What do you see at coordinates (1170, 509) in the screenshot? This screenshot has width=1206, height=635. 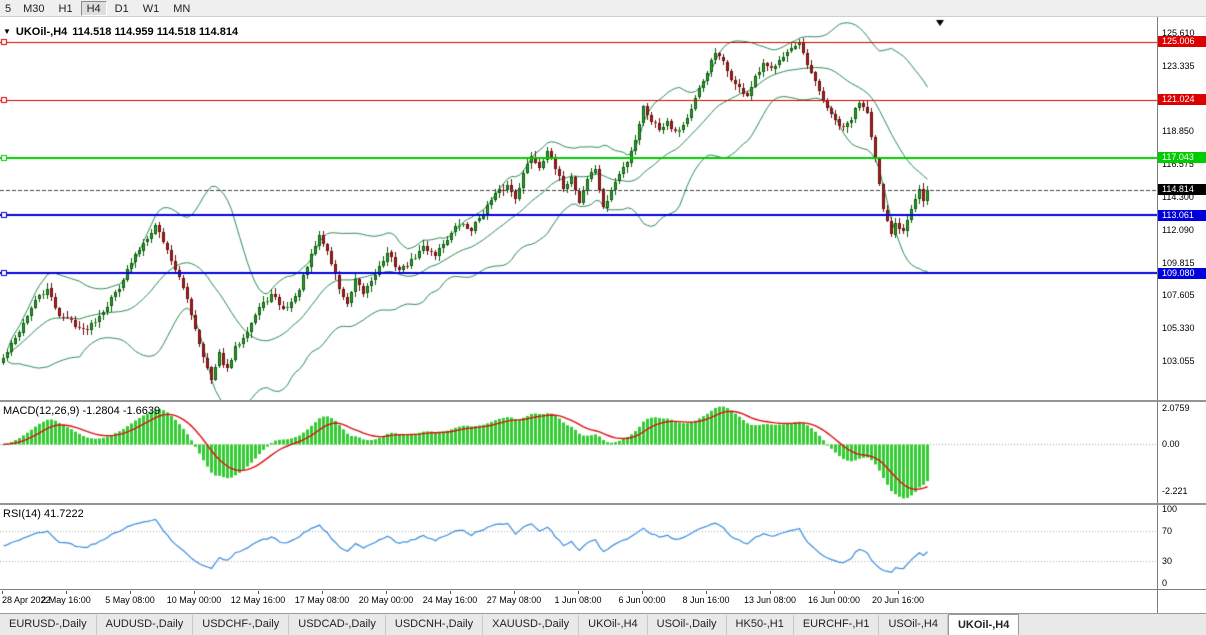 I see `rsi-axis-label: 100` at bounding box center [1170, 509].